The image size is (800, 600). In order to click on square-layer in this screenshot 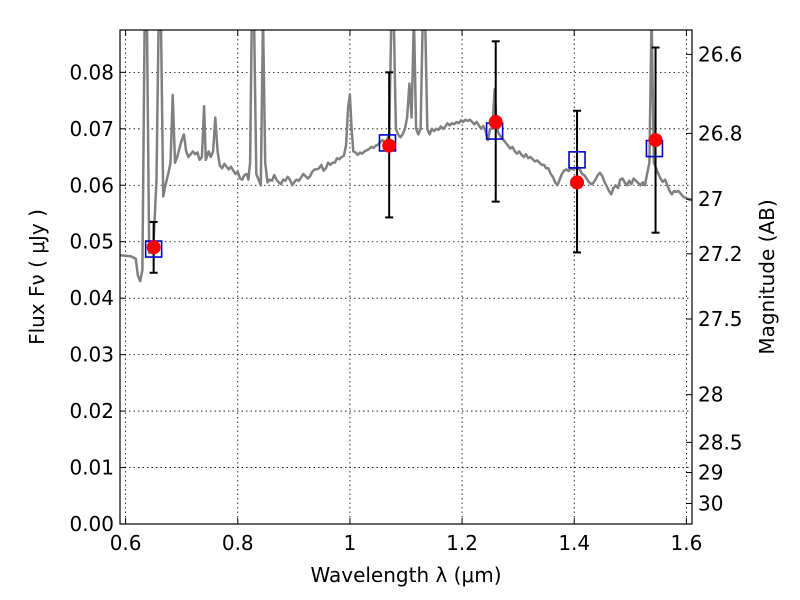, I will do `click(404, 190)`.